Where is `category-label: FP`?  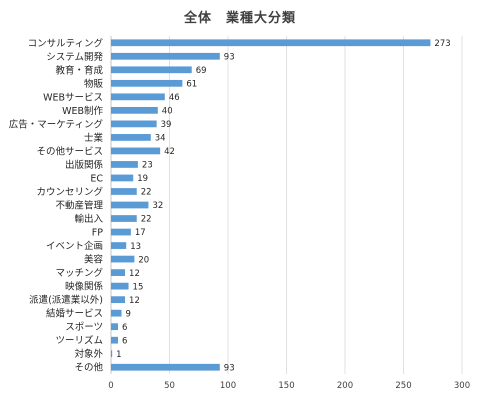
category-label: FP is located at coordinates (97, 233).